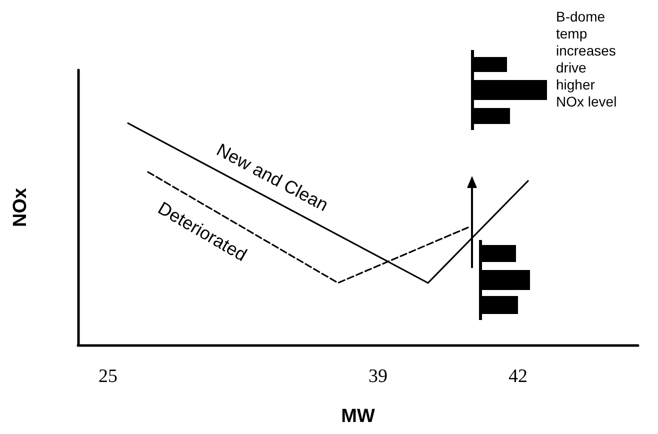 The height and width of the screenshot is (434, 658). I want to click on x-axis-title: MW, so click(358, 416).